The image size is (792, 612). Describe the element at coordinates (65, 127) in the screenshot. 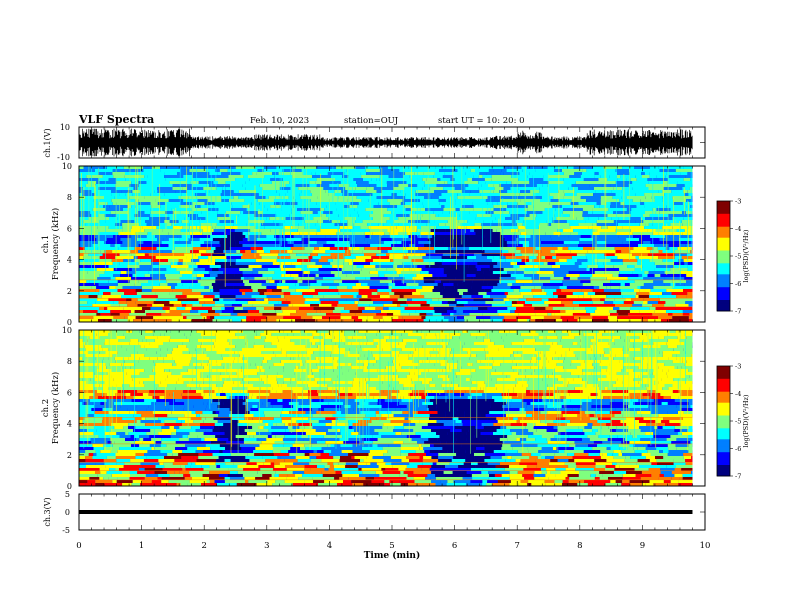

I see `ch1-ytick-top: 10` at that location.